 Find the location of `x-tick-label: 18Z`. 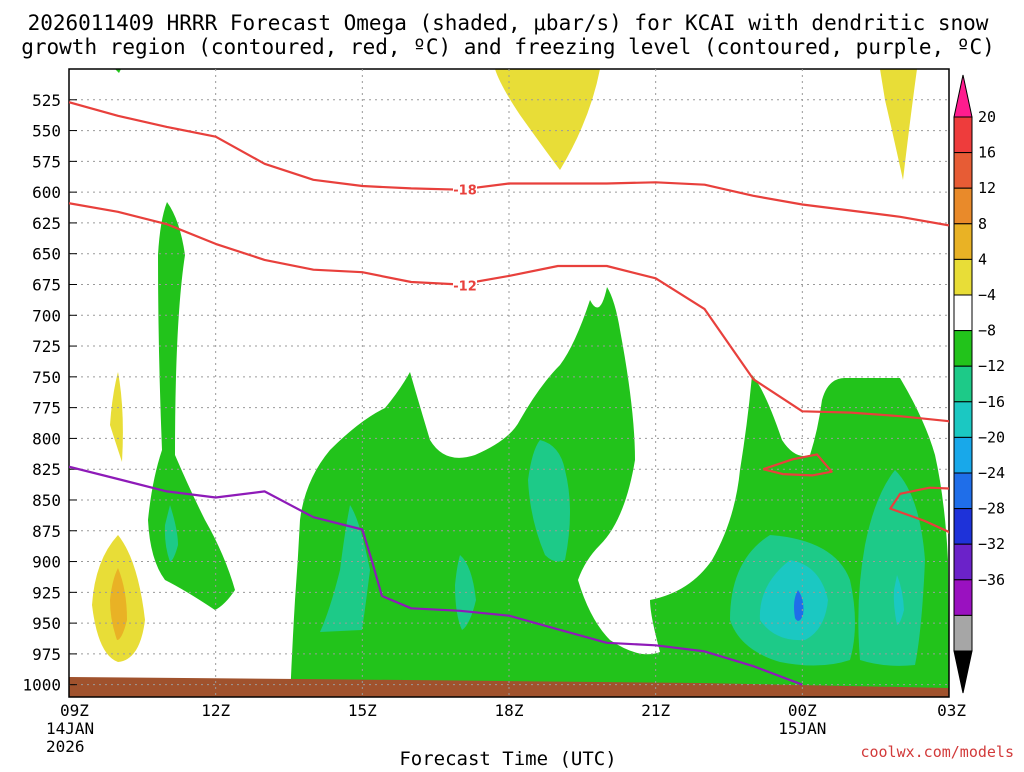

x-tick-label: 18Z is located at coordinates (509, 710).